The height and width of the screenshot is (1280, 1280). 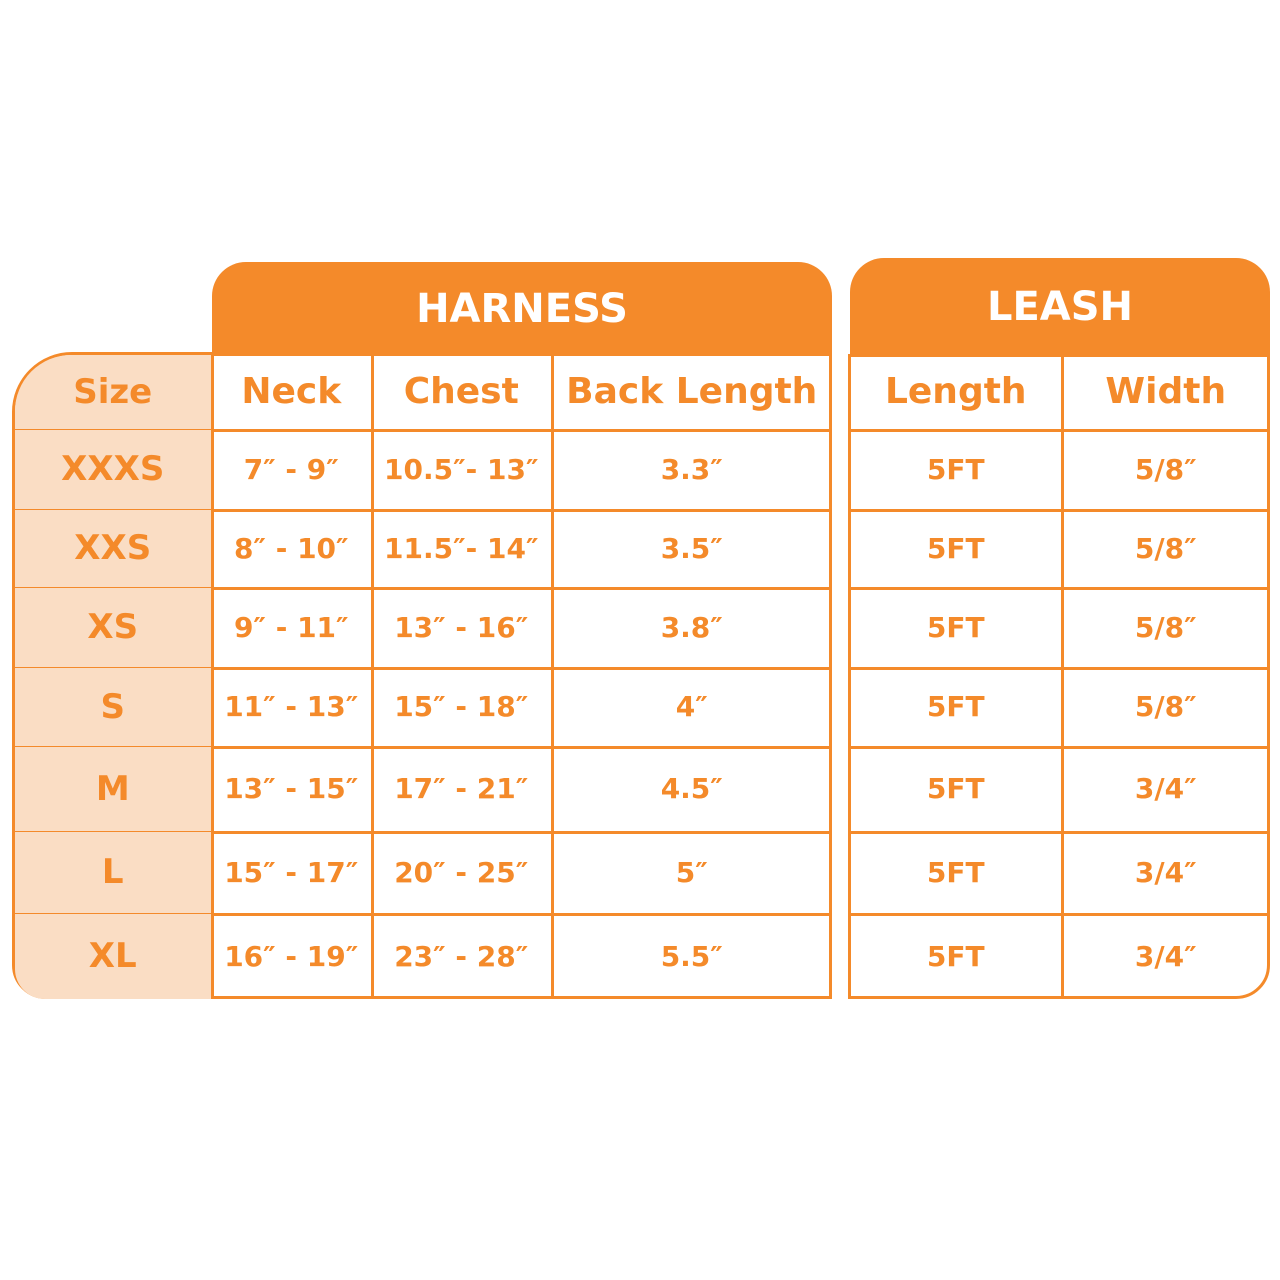 What do you see at coordinates (293, 874) in the screenshot?
I see `table-cell: 15″ - 17″` at bounding box center [293, 874].